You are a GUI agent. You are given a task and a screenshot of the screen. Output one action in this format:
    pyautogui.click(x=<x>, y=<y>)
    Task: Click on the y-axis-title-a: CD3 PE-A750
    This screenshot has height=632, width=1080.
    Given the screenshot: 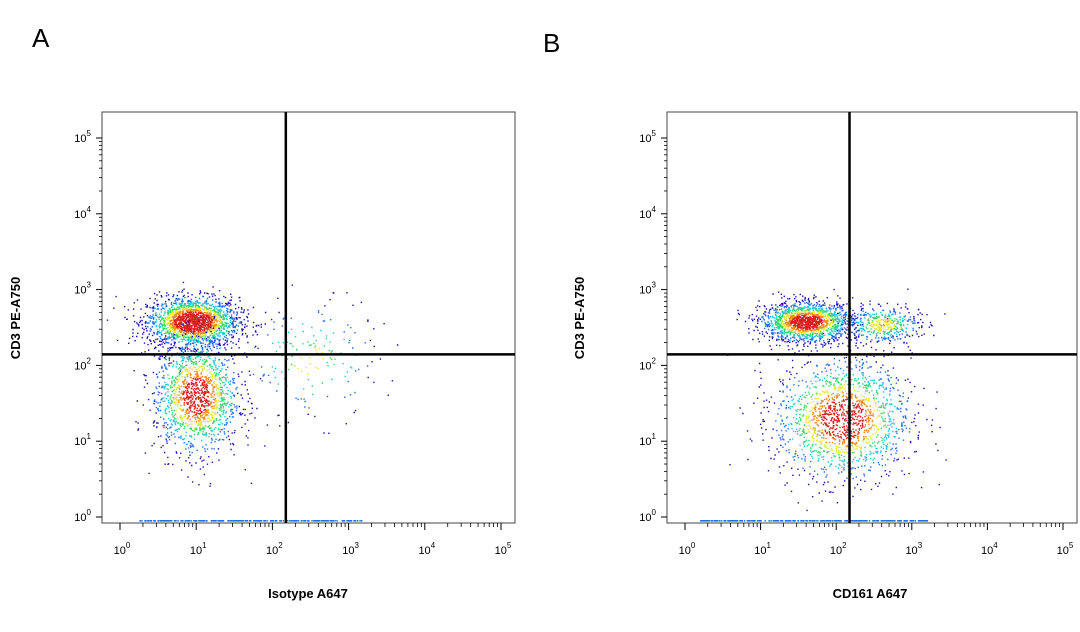 What is the action you would take?
    pyautogui.click(x=15, y=318)
    